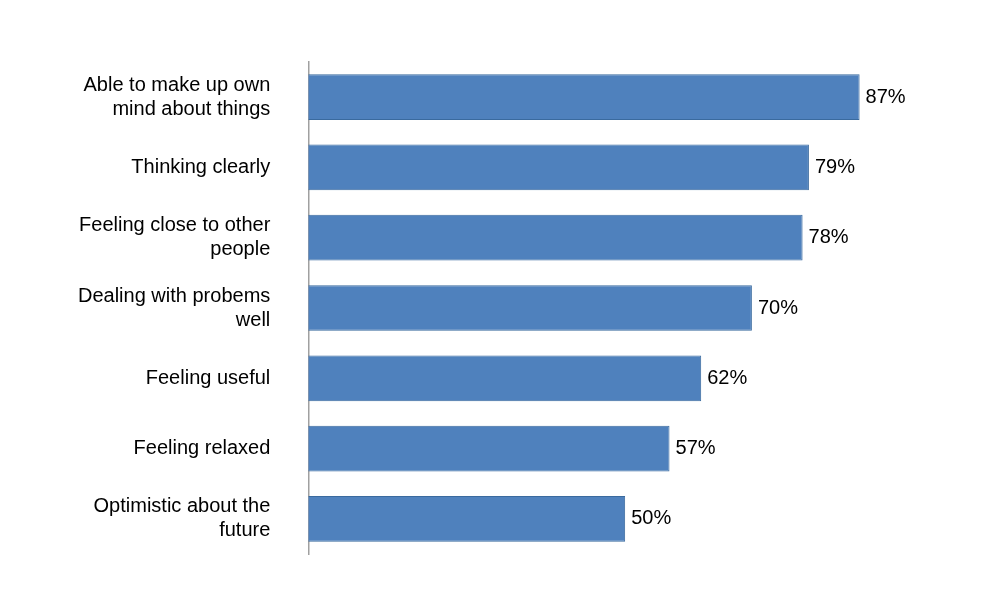 Image resolution: width=1002 pixels, height=616 pixels. Describe the element at coordinates (201, 165) in the screenshot. I see `y-tick-label: Thinking clearly` at that location.